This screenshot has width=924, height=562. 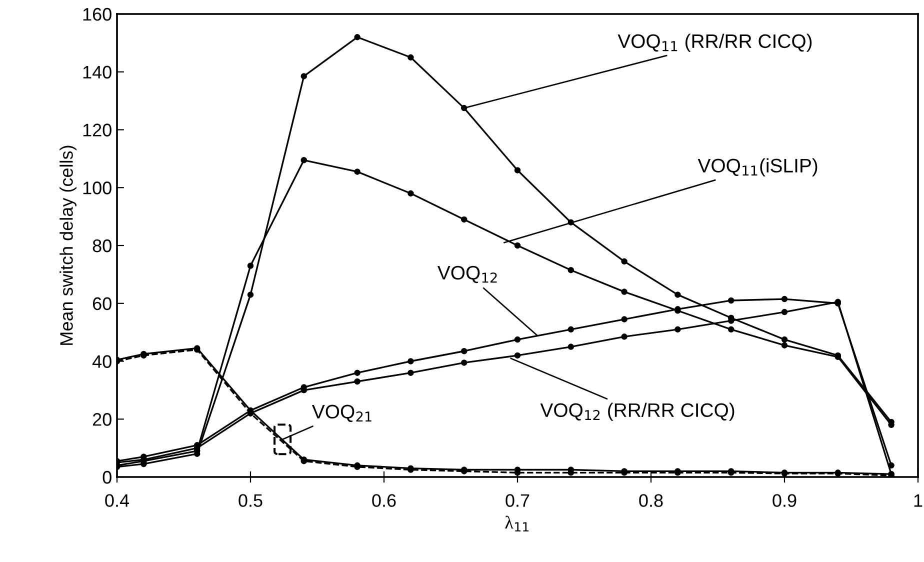 I want to click on y-tick-label: 60, so click(x=102, y=303).